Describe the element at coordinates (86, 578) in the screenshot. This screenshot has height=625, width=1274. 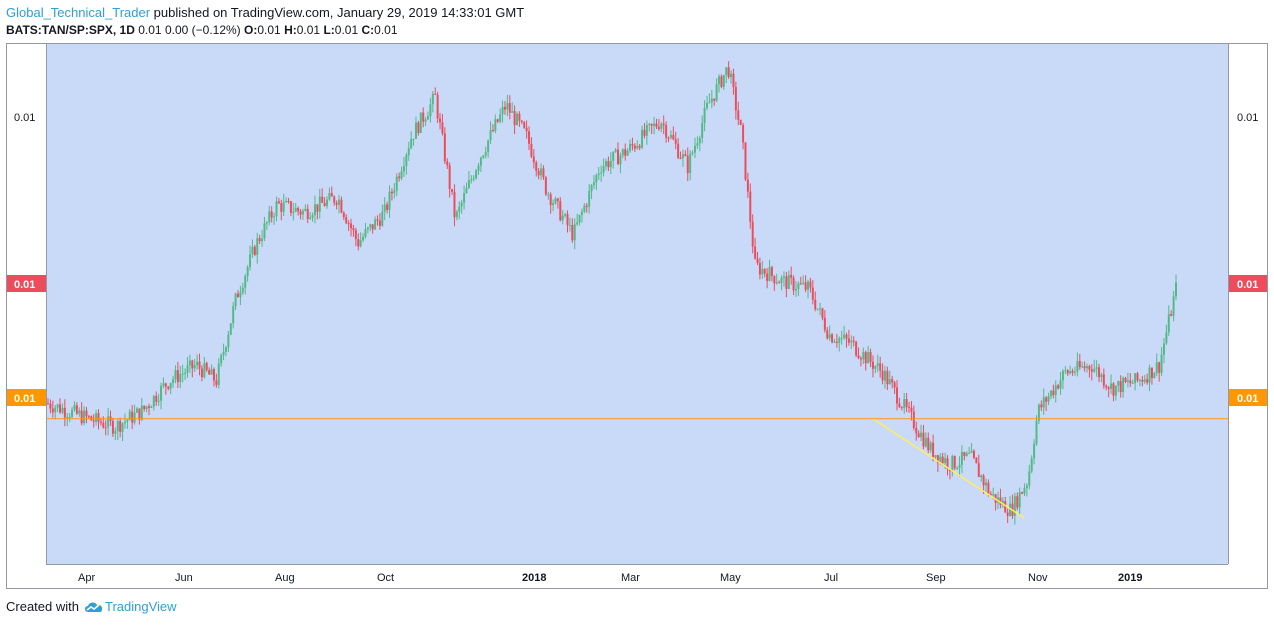
I see `x-tick-label: Apr` at that location.